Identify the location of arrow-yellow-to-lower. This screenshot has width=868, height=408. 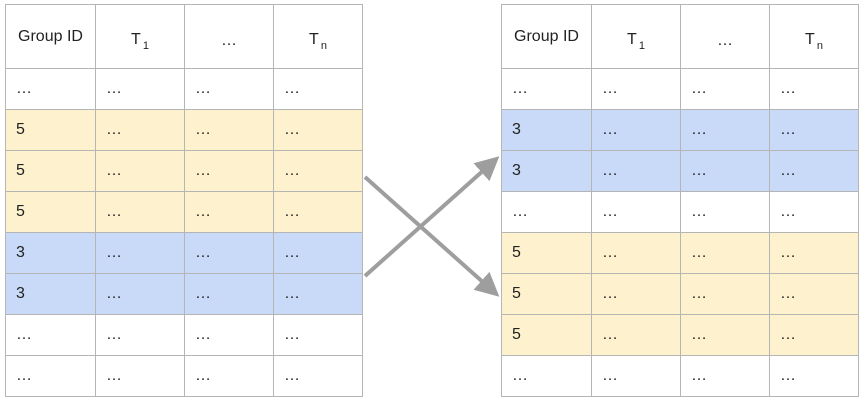
(431, 236).